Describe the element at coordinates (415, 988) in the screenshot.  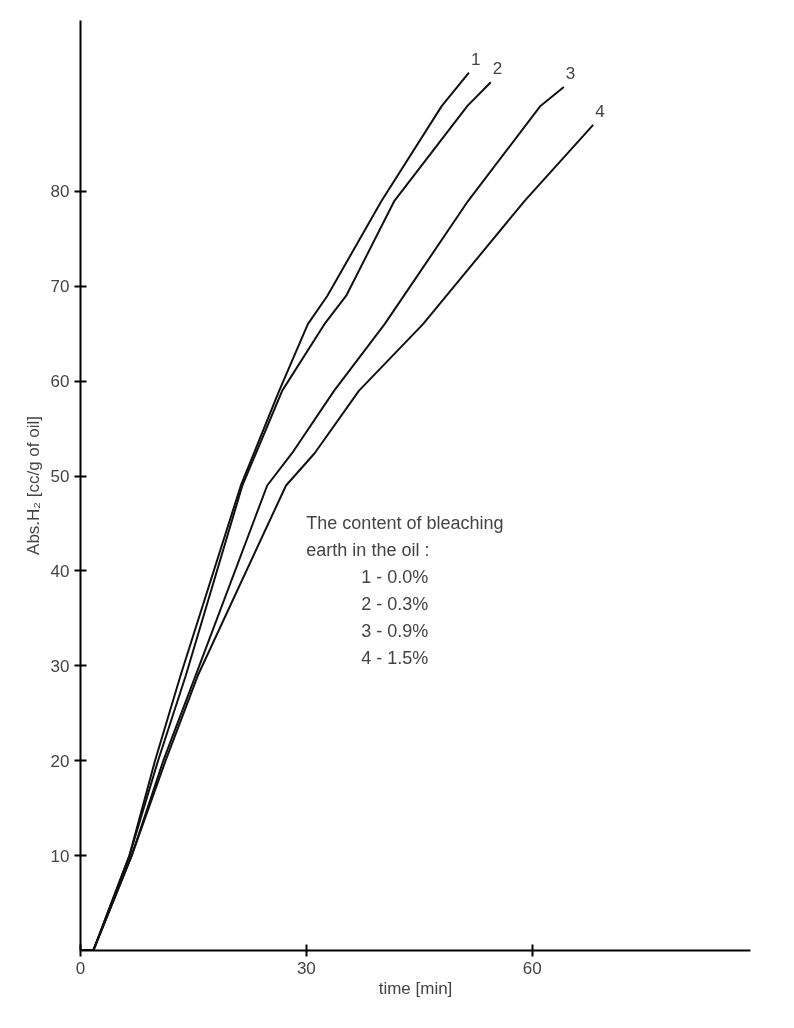
I see `x-axis-title: time [min]` at that location.